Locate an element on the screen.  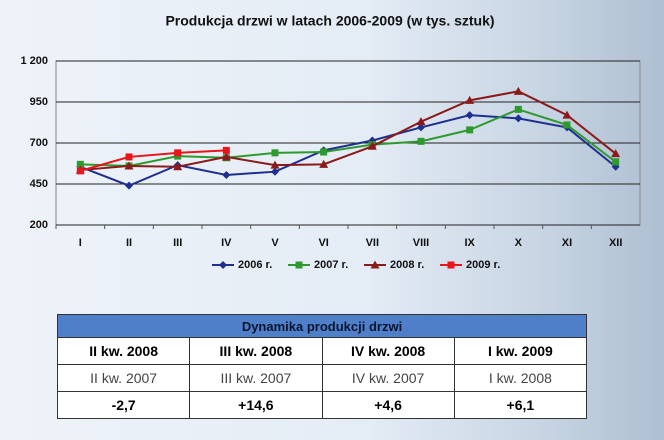
x-tick-label: X is located at coordinates (519, 243).